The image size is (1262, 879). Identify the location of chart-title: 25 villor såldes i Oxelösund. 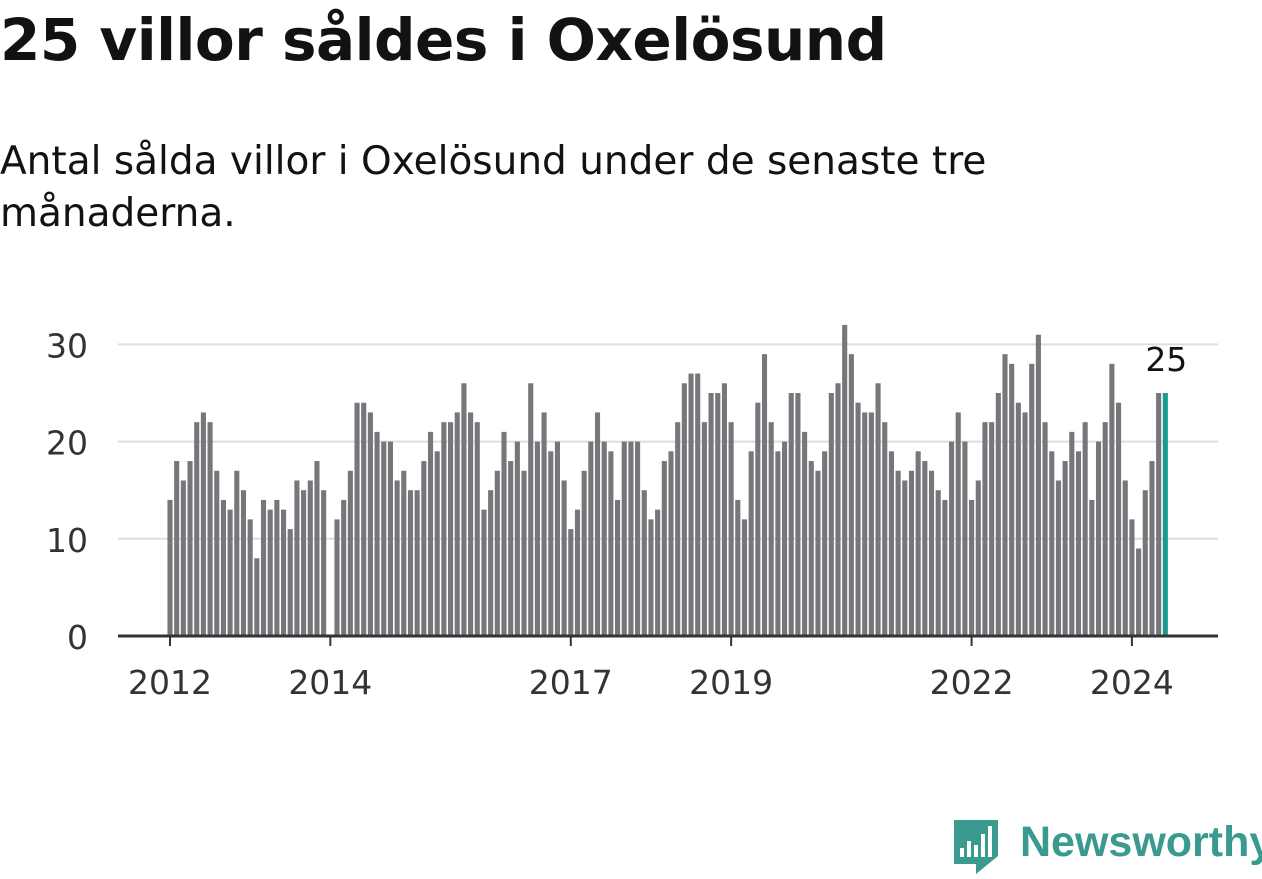
(443, 40).